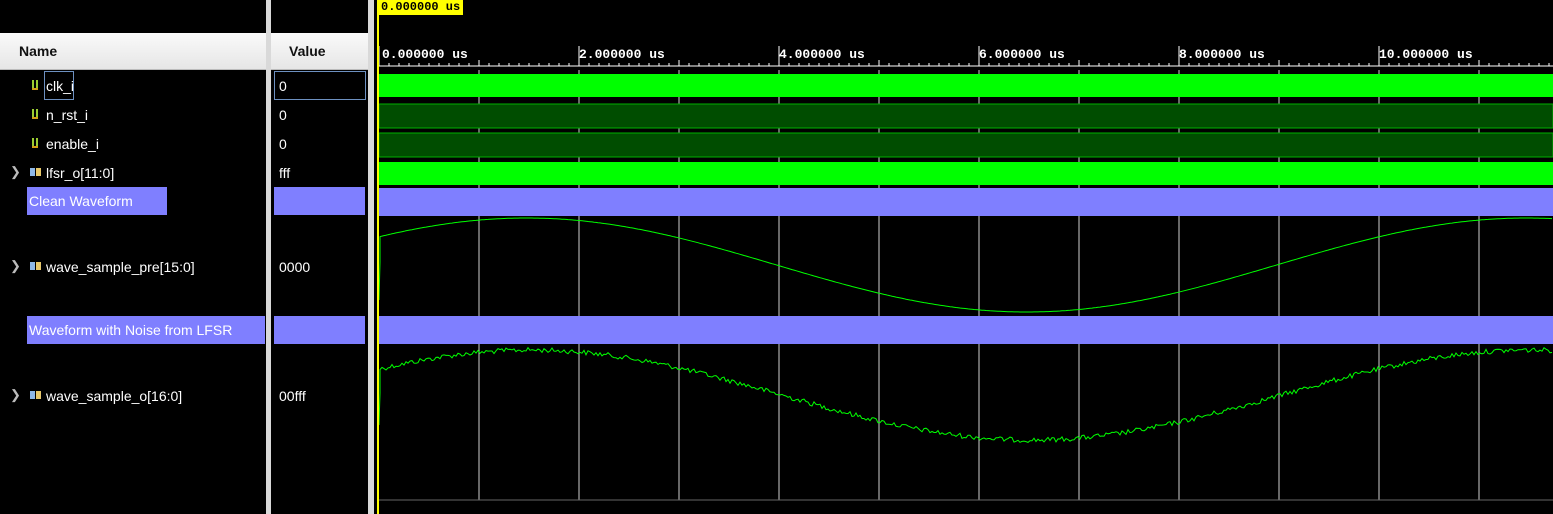  What do you see at coordinates (133, 85) in the screenshot?
I see `signal-row-clk: clk_i` at bounding box center [133, 85].